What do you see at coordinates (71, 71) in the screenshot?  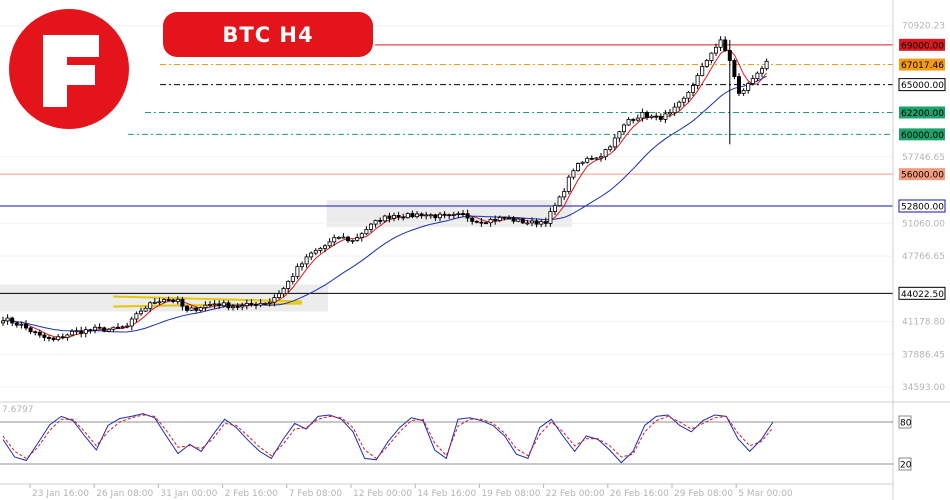 I see `logo-f-glyph` at bounding box center [71, 71].